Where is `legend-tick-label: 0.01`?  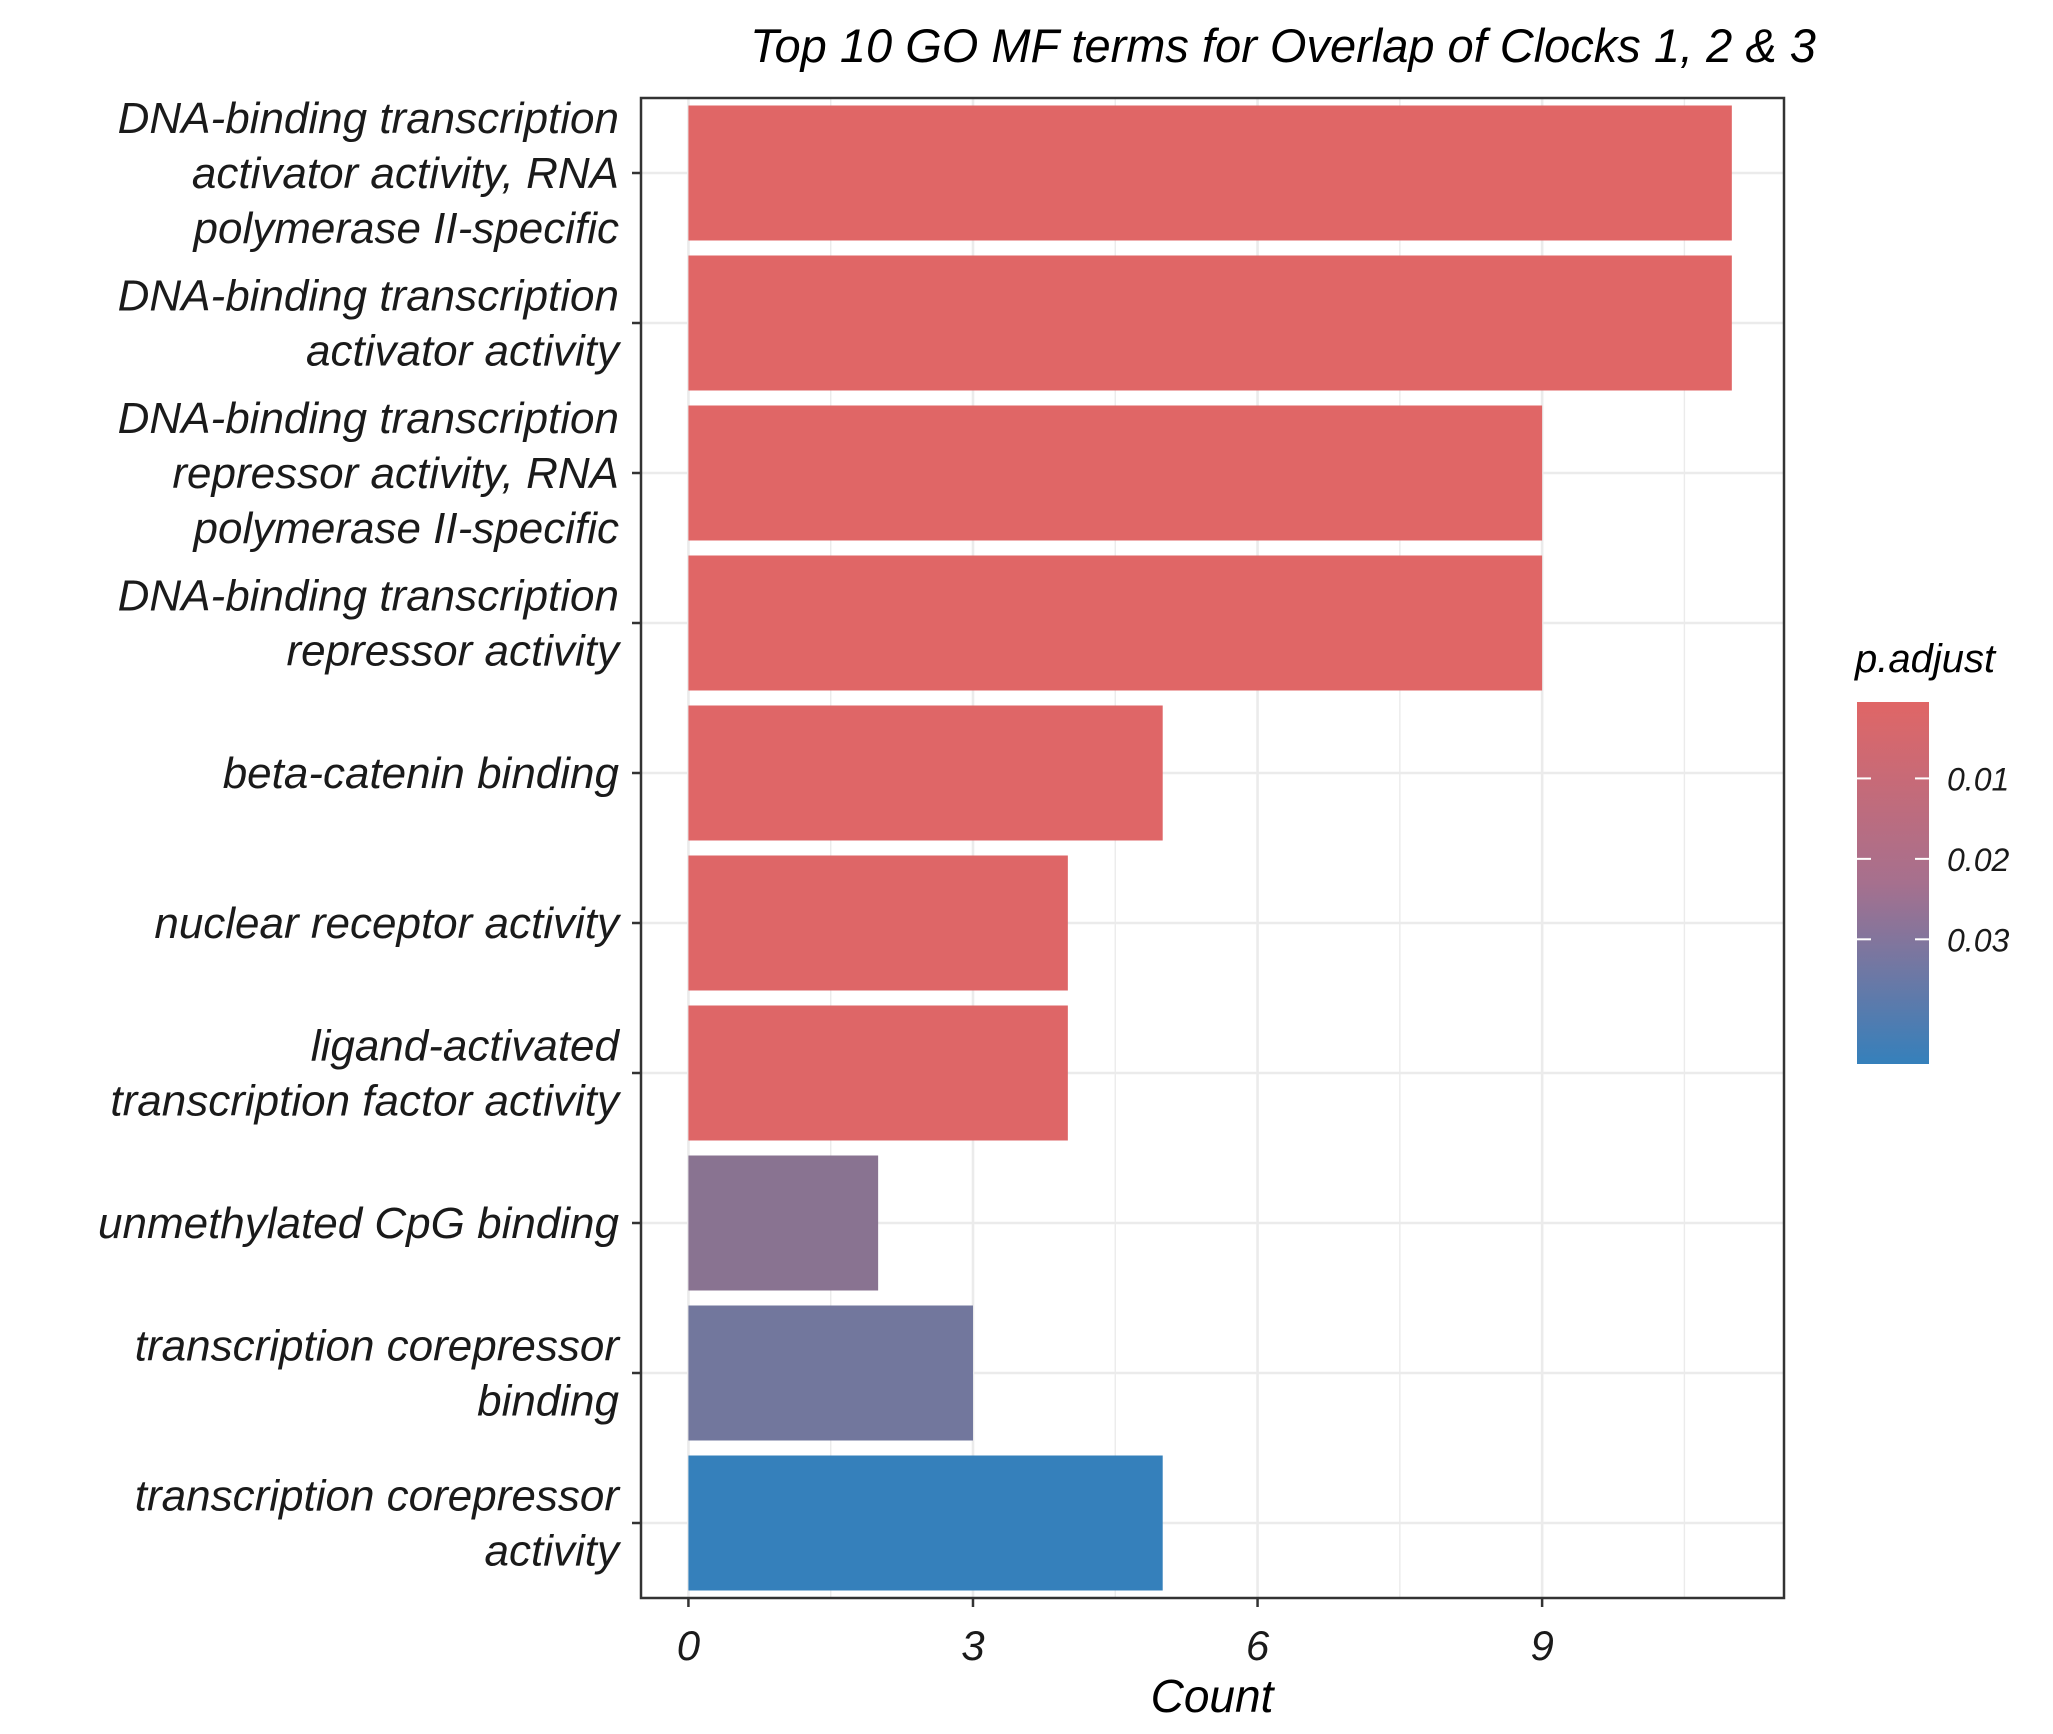 legend-tick-label: 0.01 is located at coordinates (1978, 779).